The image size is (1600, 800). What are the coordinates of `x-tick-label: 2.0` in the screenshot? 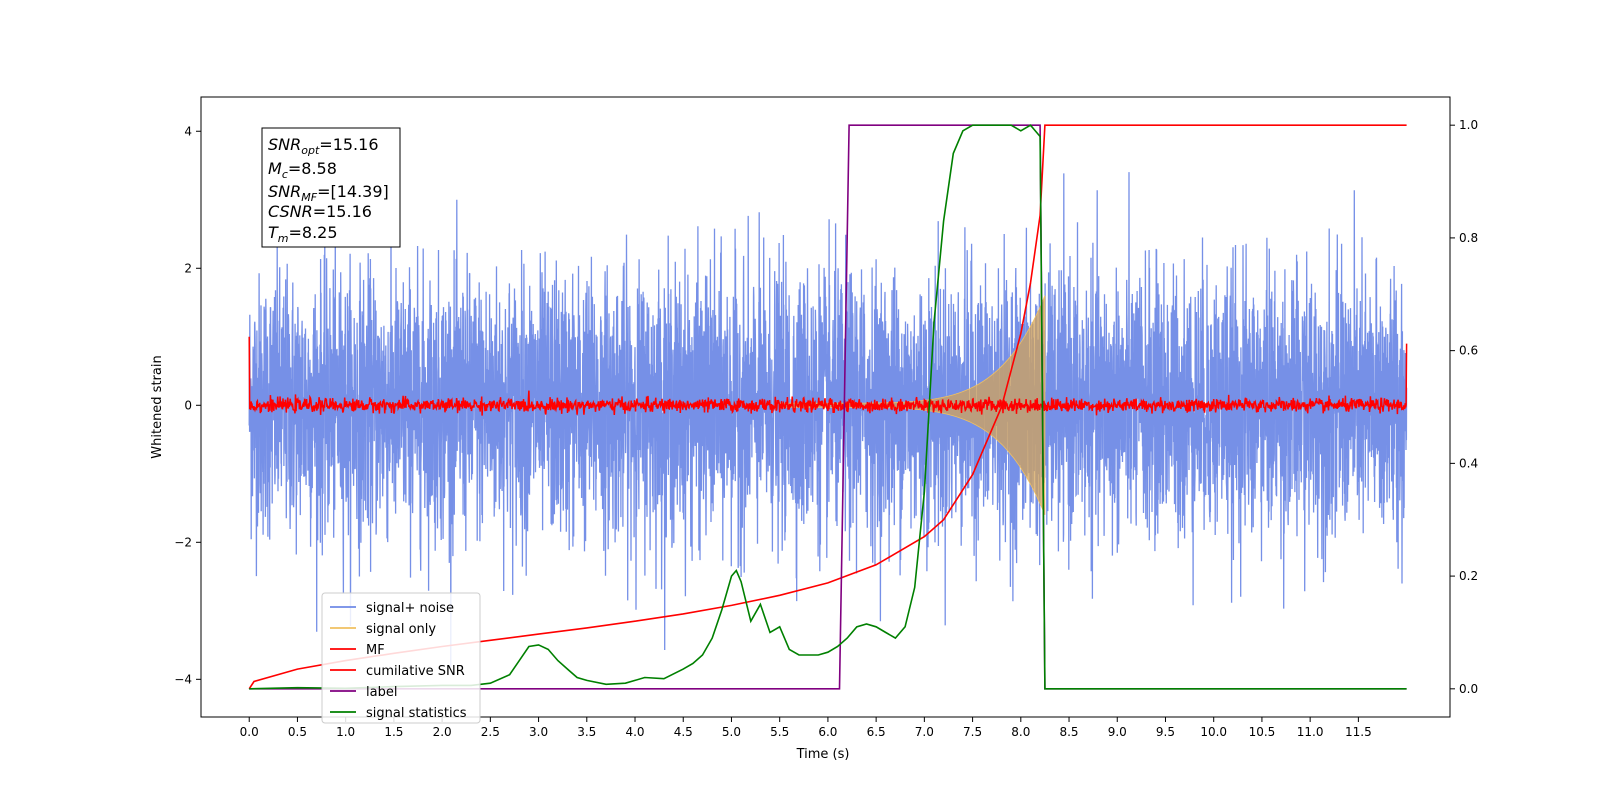 It's located at (442, 732).